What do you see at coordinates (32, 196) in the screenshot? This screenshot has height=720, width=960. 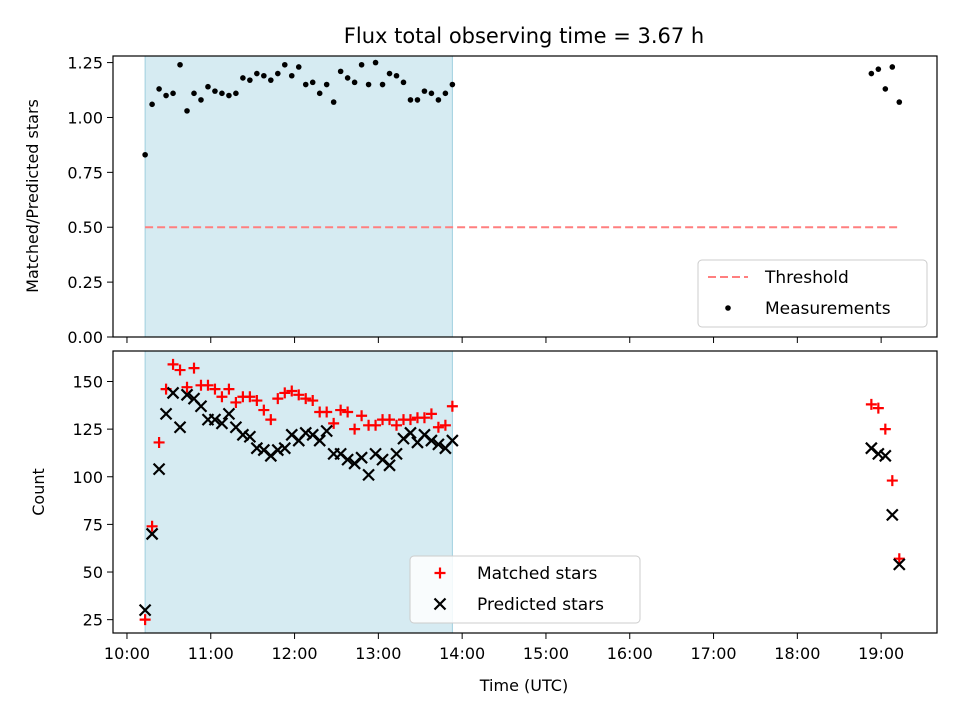 I see `top-y-axis-label: Matched/Predicted stars` at bounding box center [32, 196].